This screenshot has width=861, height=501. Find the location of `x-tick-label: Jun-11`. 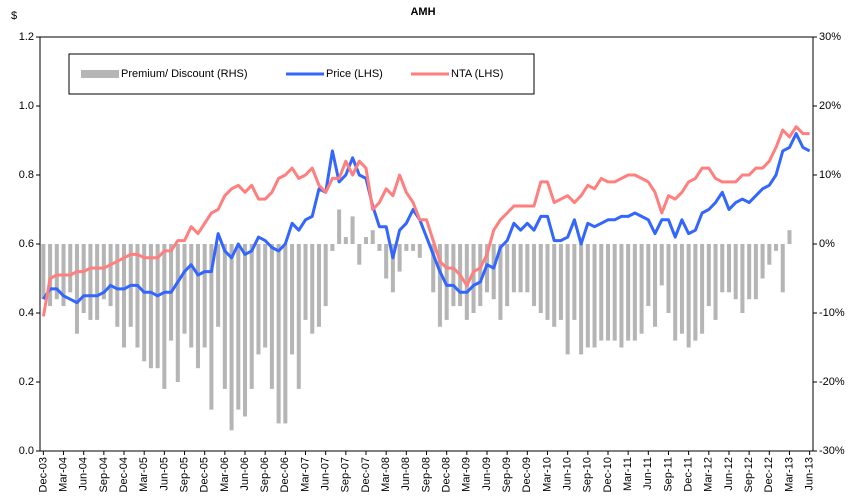

x-tick-label: Jun-11 is located at coordinates (648, 473).